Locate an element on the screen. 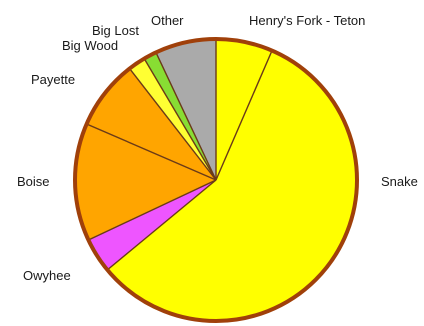 The height and width of the screenshot is (326, 424). slice-label-payette: Payette is located at coordinates (53, 79).